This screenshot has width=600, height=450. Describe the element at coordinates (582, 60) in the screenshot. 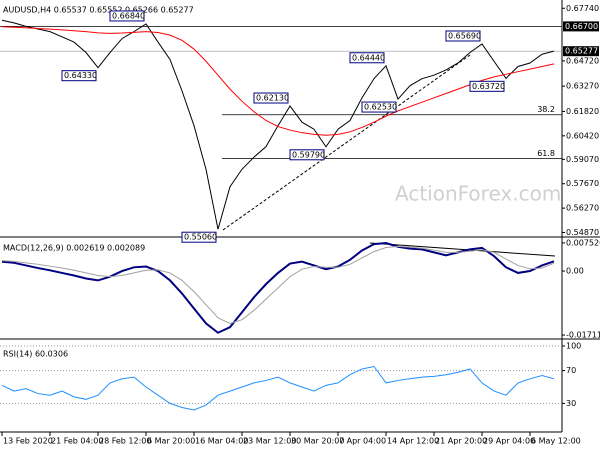

I see `y-tick-label: 0.64720` at that location.